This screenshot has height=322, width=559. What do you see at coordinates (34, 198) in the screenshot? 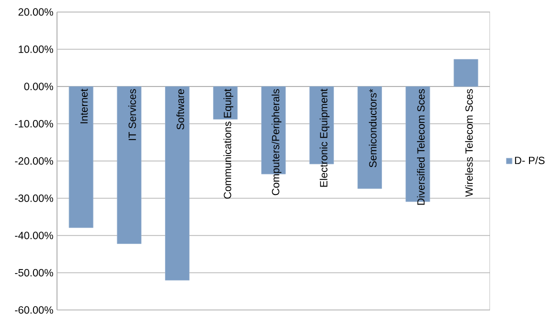
I see `y-tick-label: -30.00%` at bounding box center [34, 198].